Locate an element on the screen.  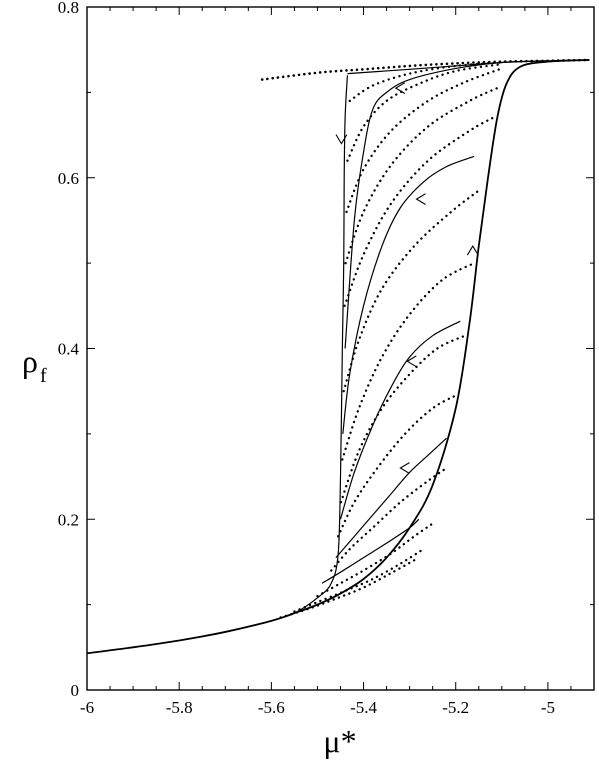
x-tick-label: -5.2 is located at coordinates (455, 707).